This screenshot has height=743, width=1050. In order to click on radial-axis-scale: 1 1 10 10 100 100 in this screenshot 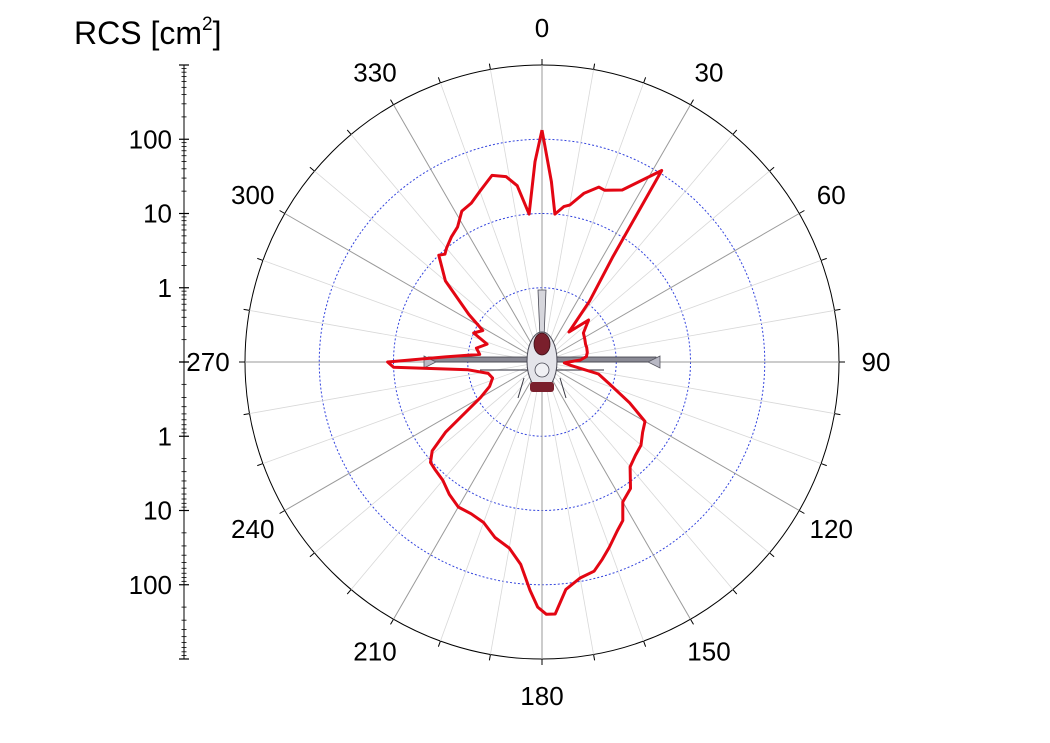, I will do `click(159, 362)`.